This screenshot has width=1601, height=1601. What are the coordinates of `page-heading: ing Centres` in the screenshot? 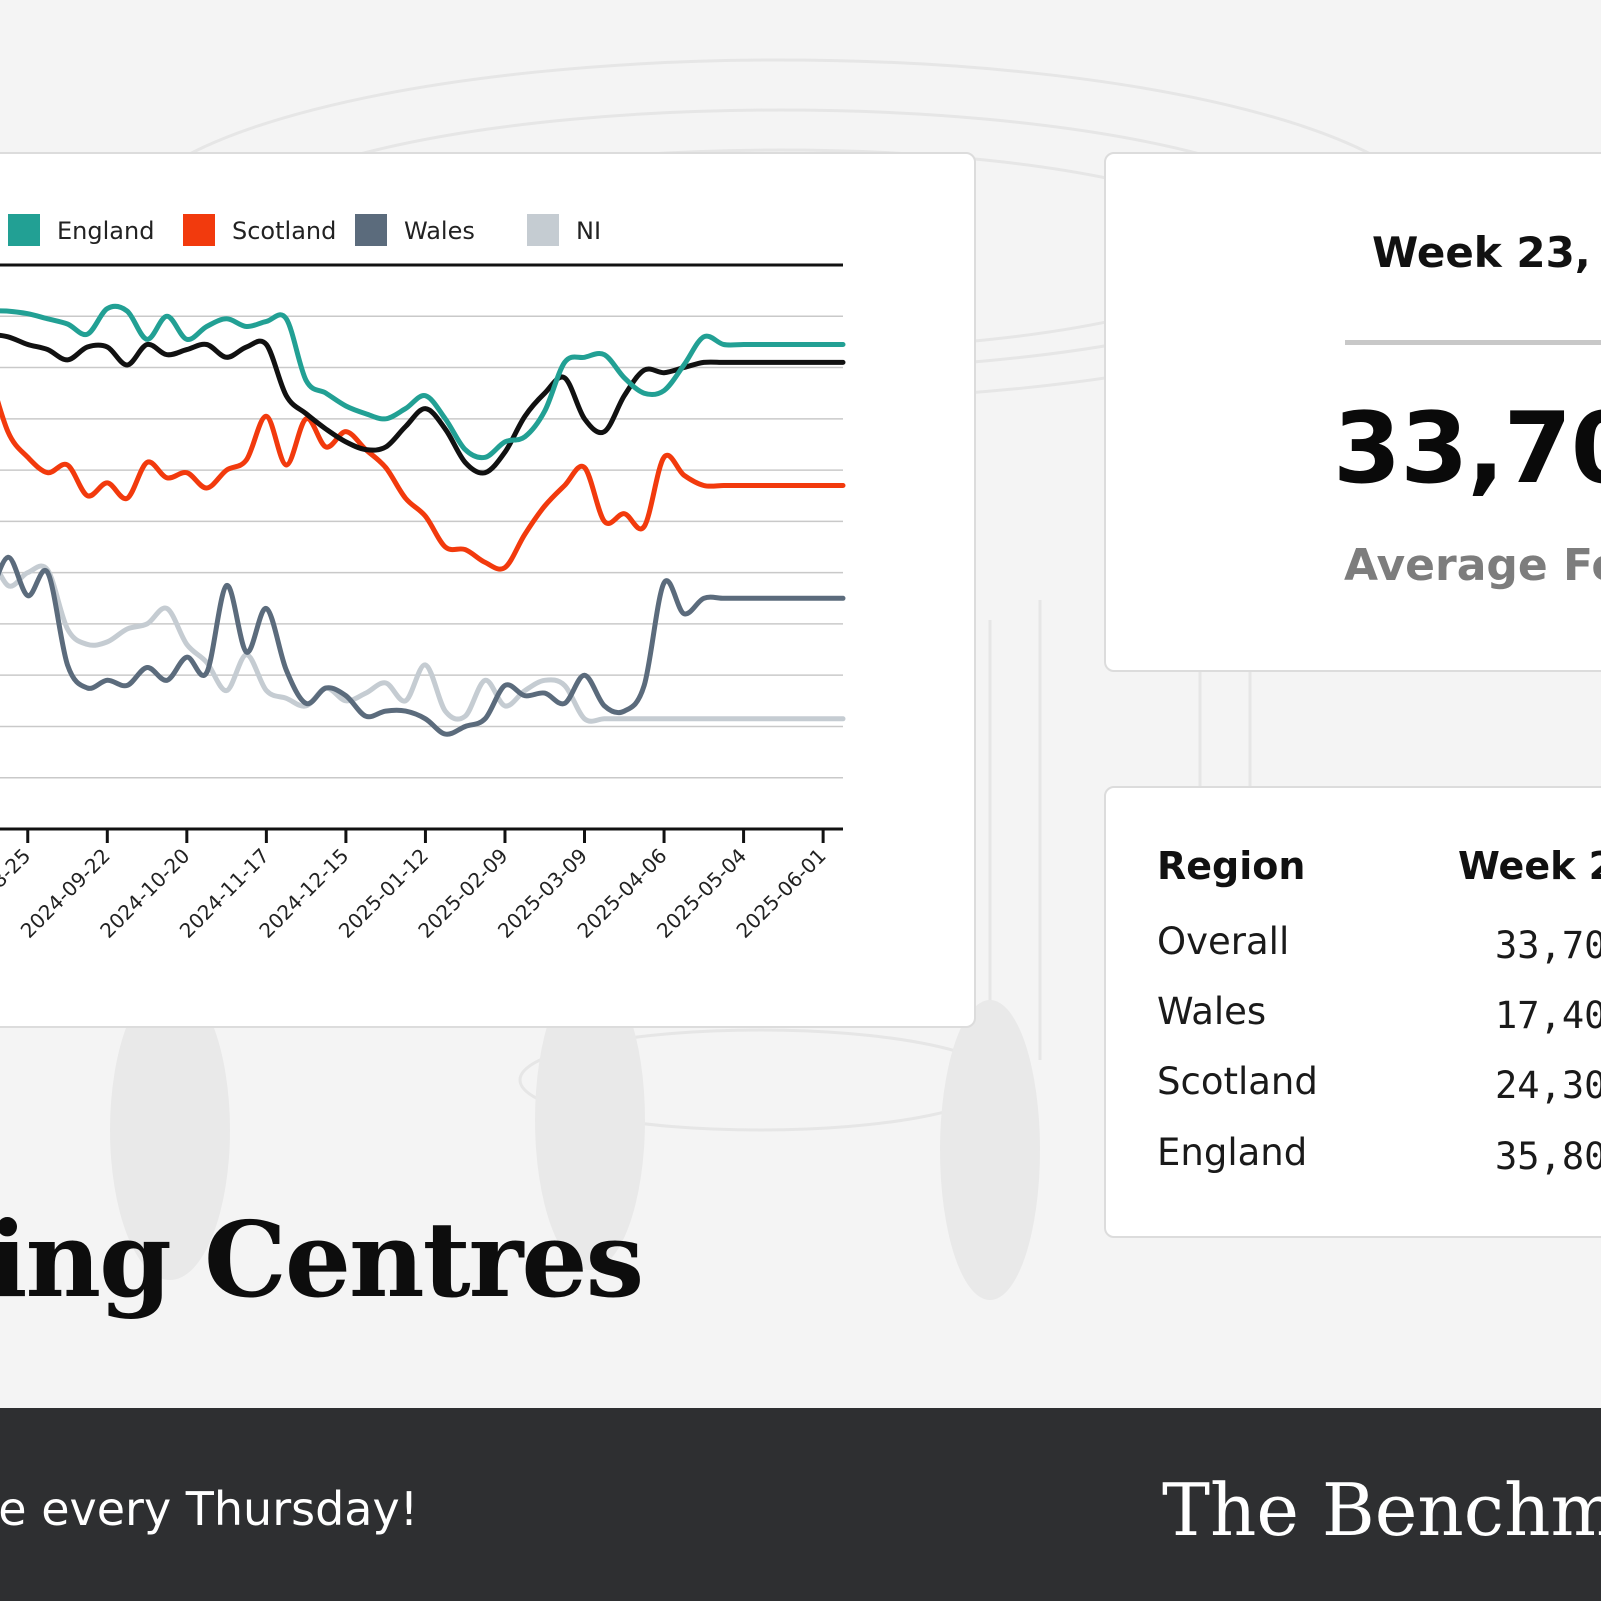 It's located at (322, 1259).